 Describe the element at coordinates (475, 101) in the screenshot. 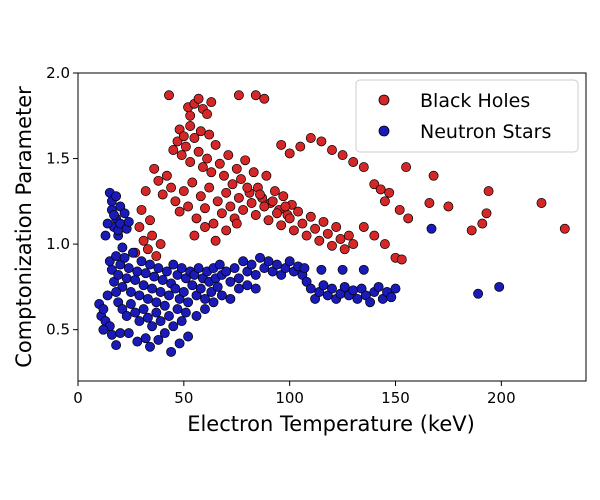

I see `legend-label-black-holes: Black Holes` at that location.